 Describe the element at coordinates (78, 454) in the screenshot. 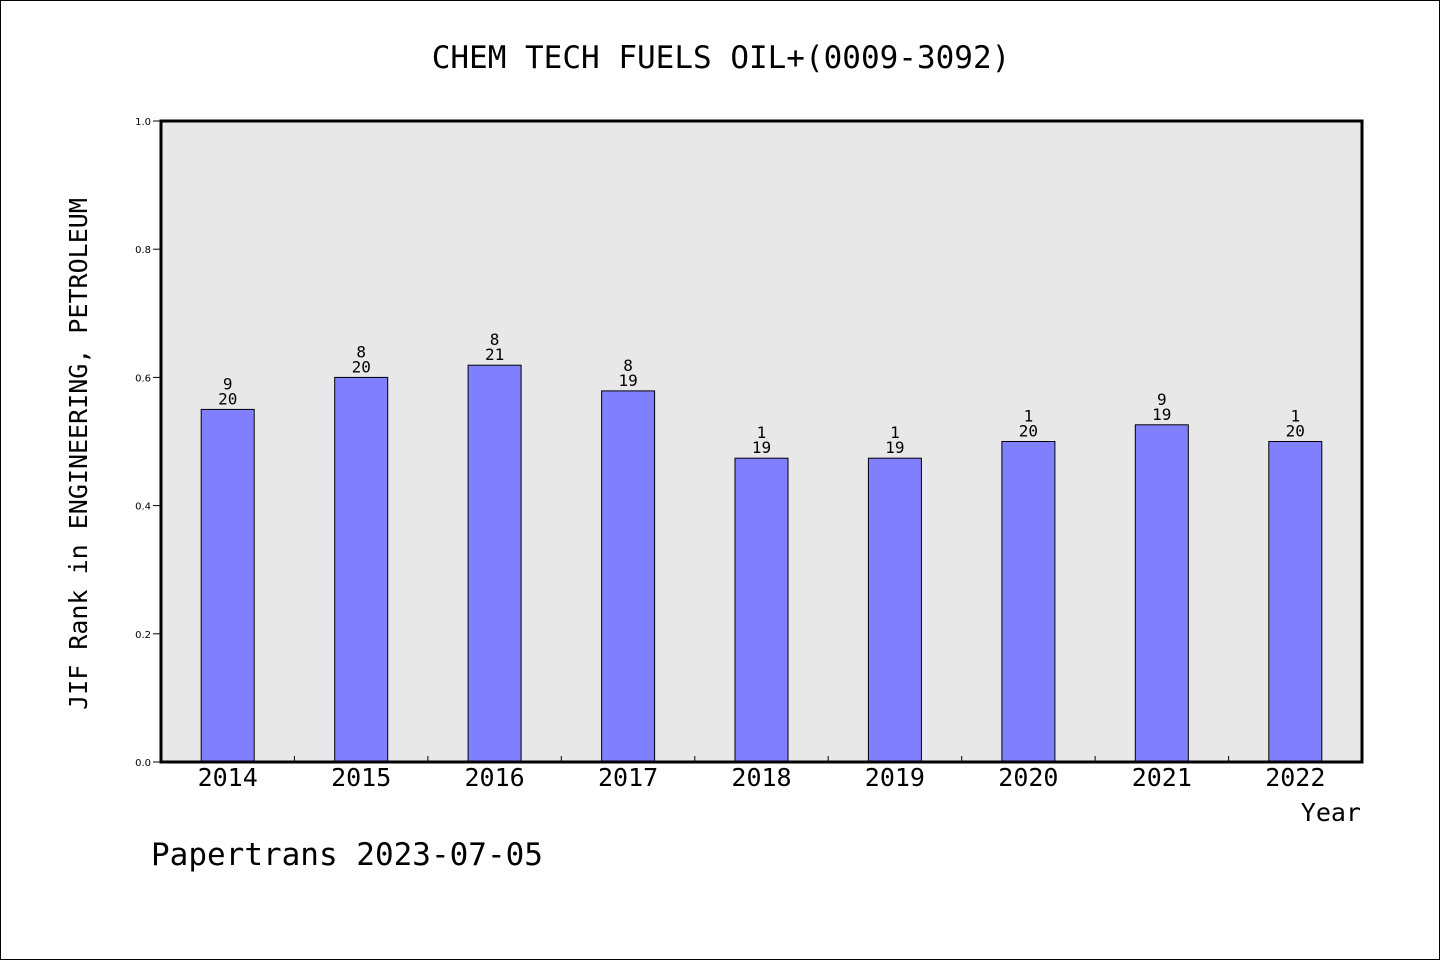

I see `y-axis-label: JIF Rank in ENGINEERING, PETROLEUM` at that location.